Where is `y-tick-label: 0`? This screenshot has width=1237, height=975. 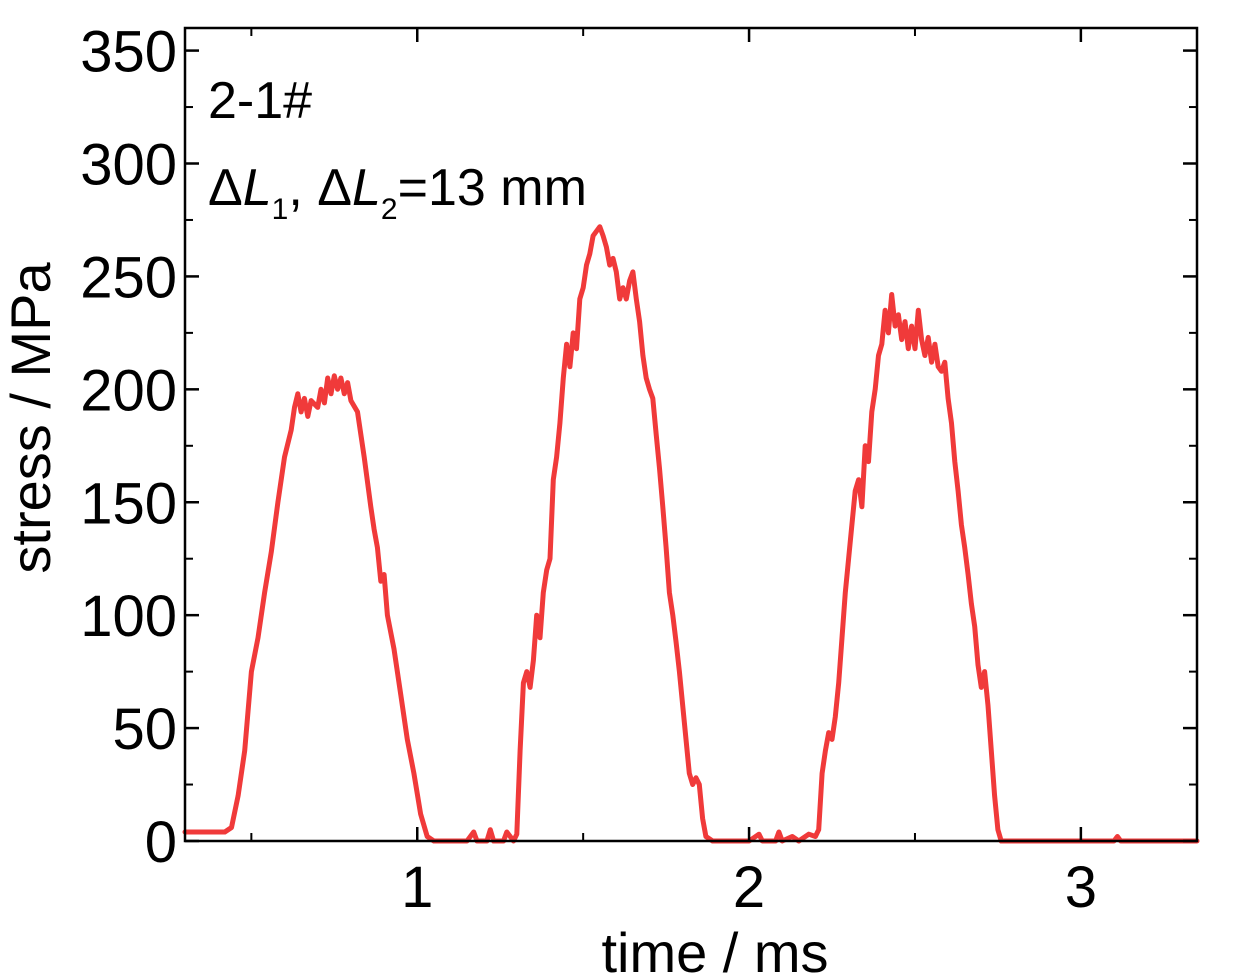 y-tick-label: 0 is located at coordinates (161, 842).